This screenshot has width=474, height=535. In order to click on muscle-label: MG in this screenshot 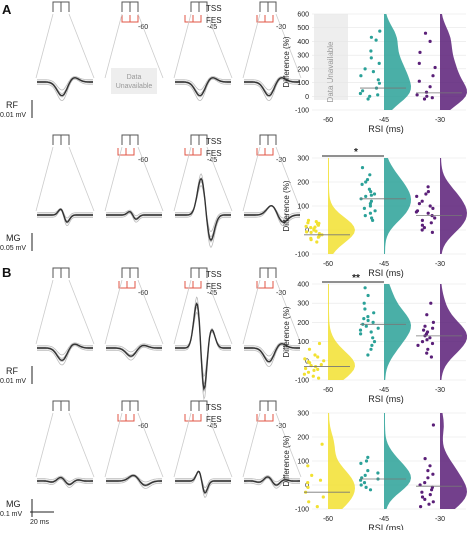, I will do `click(13, 238)`.